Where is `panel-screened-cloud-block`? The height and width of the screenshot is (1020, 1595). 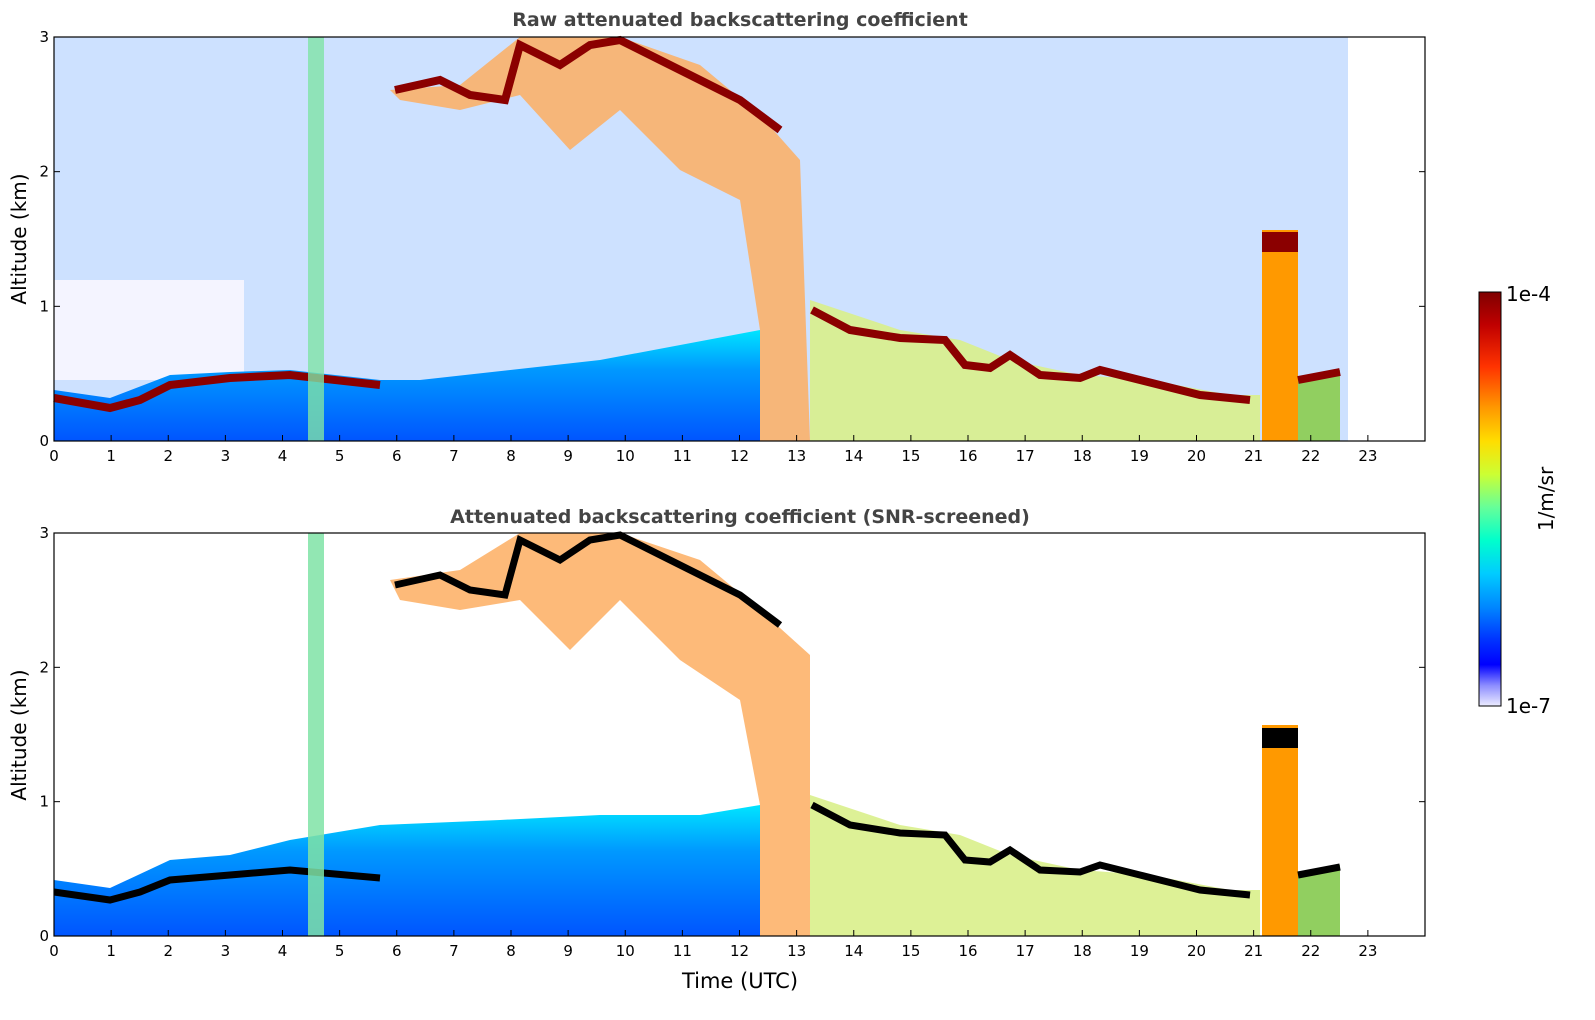
panel-screened-cloud-block is located at coordinates (1280, 738).